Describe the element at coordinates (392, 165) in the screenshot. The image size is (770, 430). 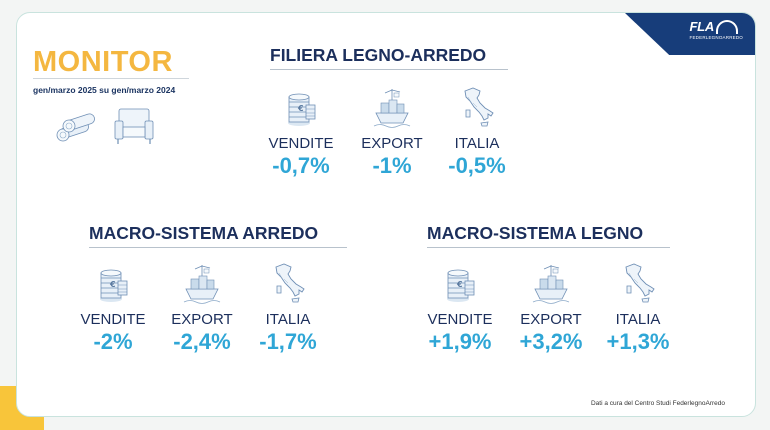
I see `metric-value: -1%` at that location.